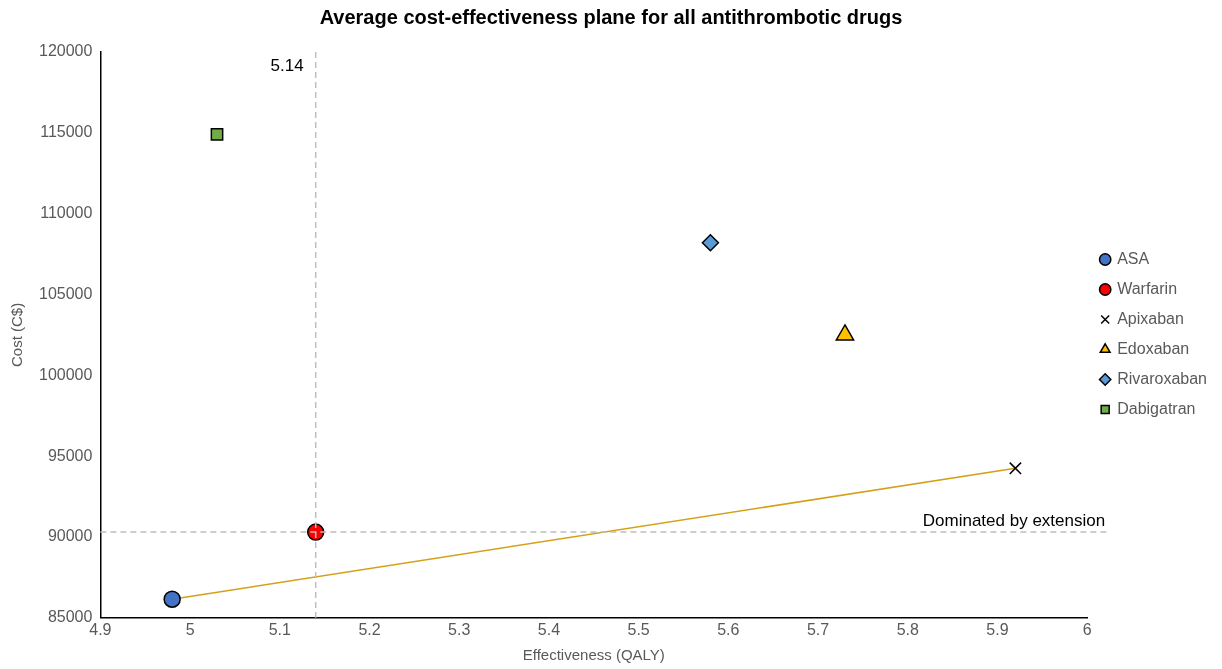 The height and width of the screenshot is (669, 1222). Describe the element at coordinates (70, 617) in the screenshot. I see `y-tick-label: 85000` at that location.